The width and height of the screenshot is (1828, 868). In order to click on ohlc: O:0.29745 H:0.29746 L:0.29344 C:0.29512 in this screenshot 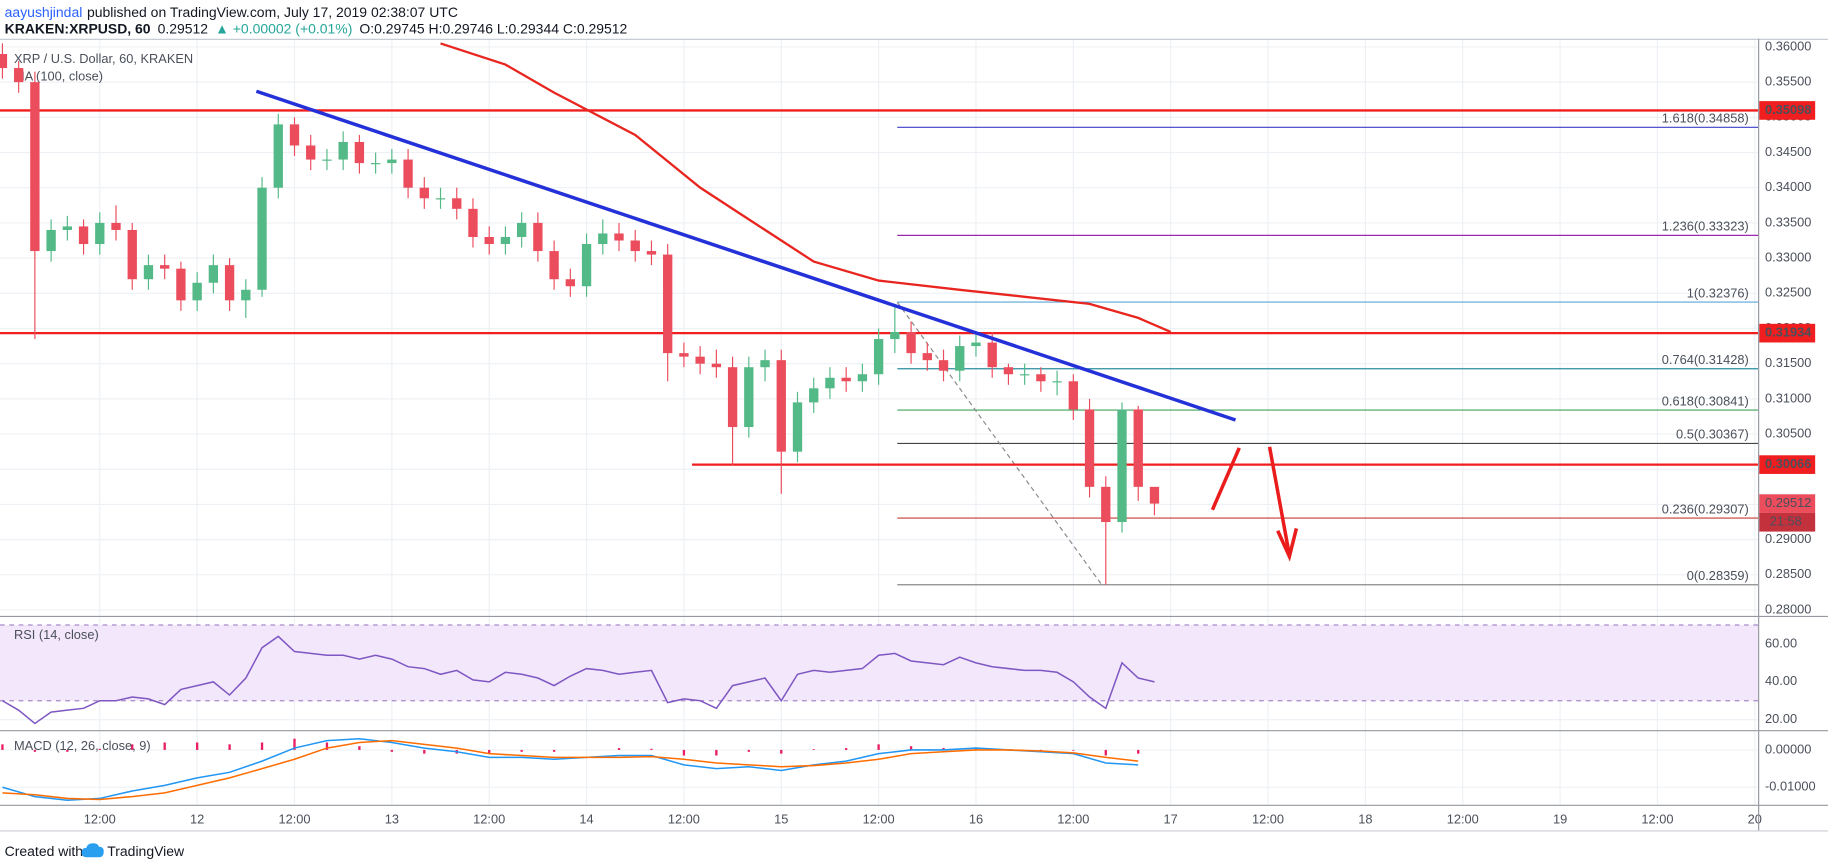, I will do `click(493, 28)`.